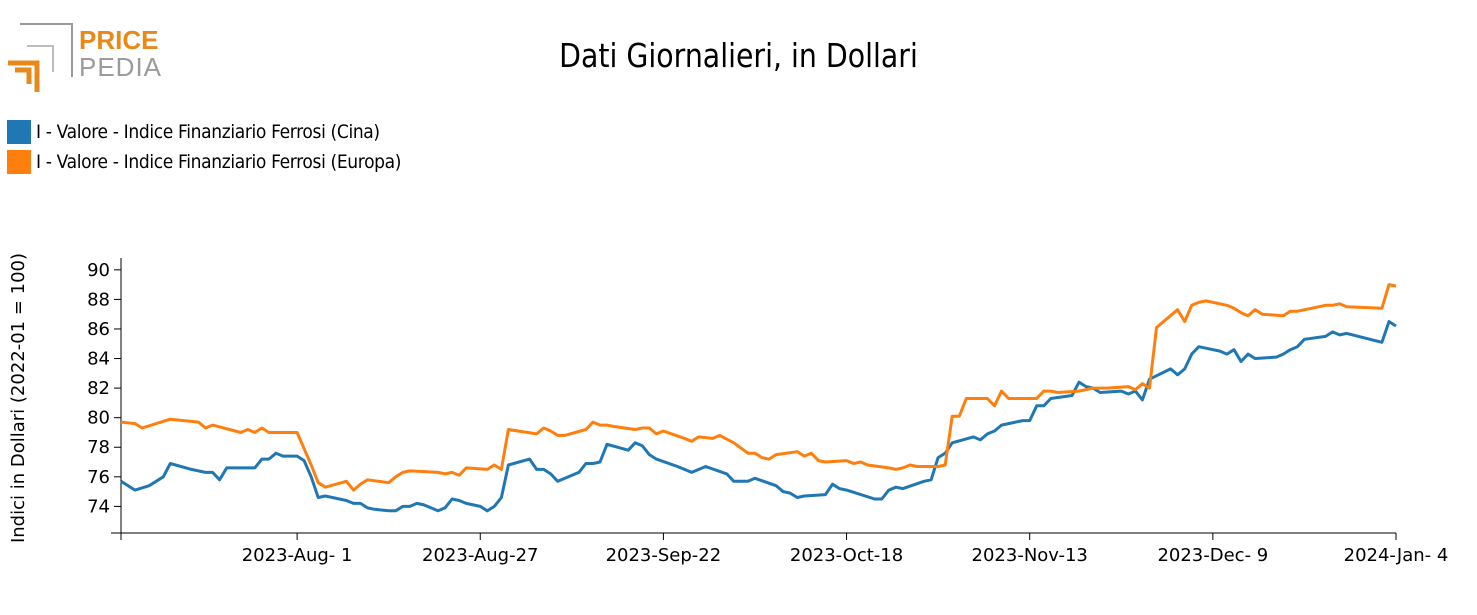 The image size is (1477, 615). Describe the element at coordinates (1212, 555) in the screenshot. I see `x-tick-label: 2023-Dec- 9` at that location.